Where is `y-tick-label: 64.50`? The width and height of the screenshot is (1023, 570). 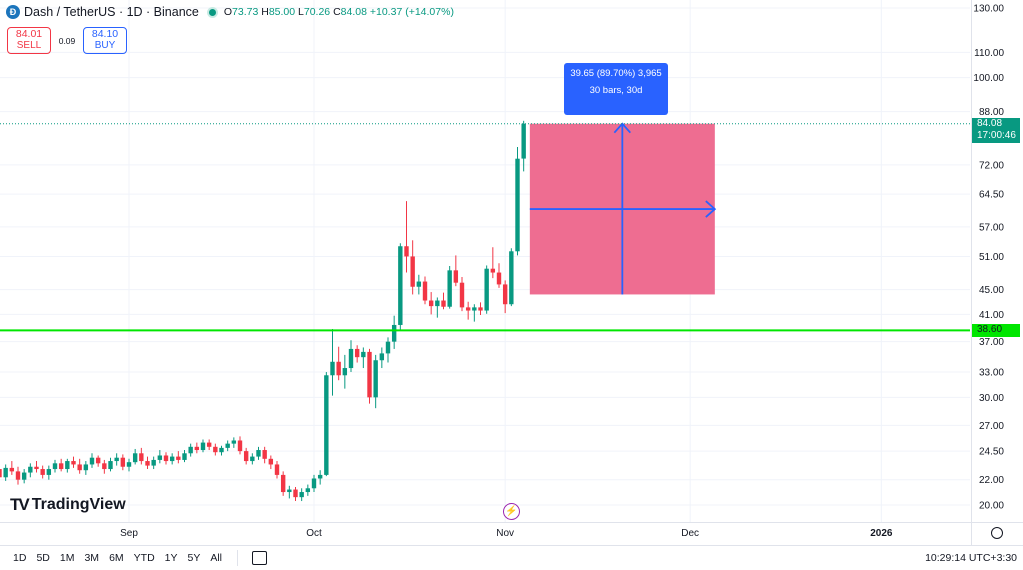
y-tick-label: 64.50 is located at coordinates (991, 195).